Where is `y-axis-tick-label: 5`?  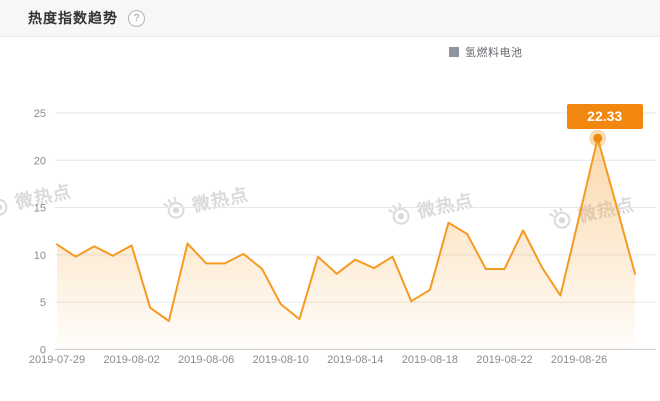 y-axis-tick-label: 5 is located at coordinates (43, 303).